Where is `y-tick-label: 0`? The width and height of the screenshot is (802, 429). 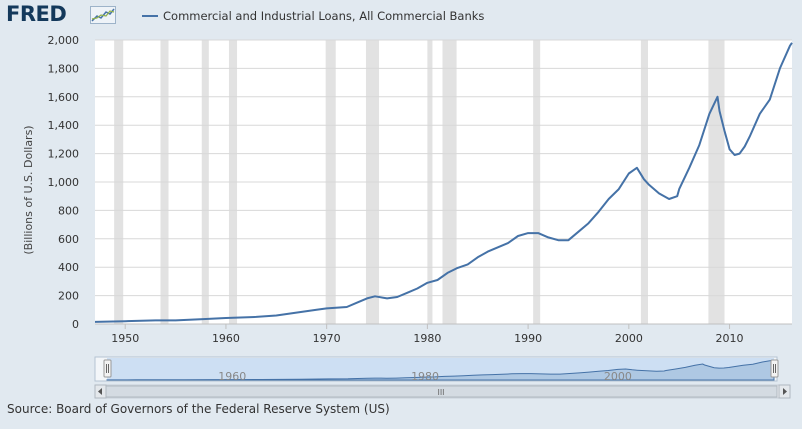 y-tick-label: 0 is located at coordinates (75, 324).